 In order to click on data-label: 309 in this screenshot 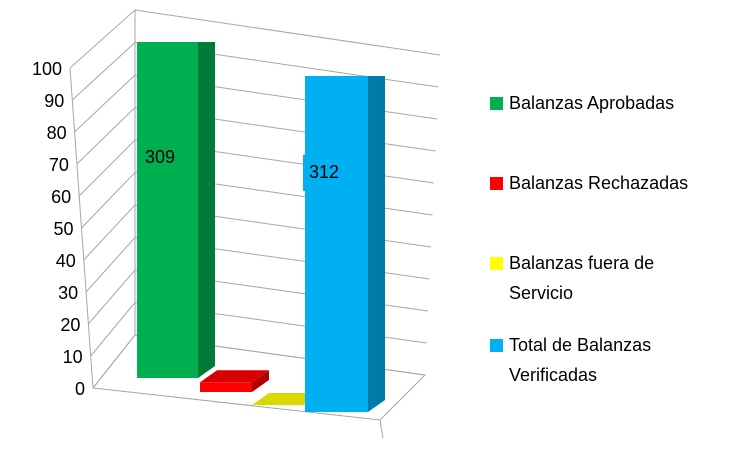, I will do `click(160, 157)`.